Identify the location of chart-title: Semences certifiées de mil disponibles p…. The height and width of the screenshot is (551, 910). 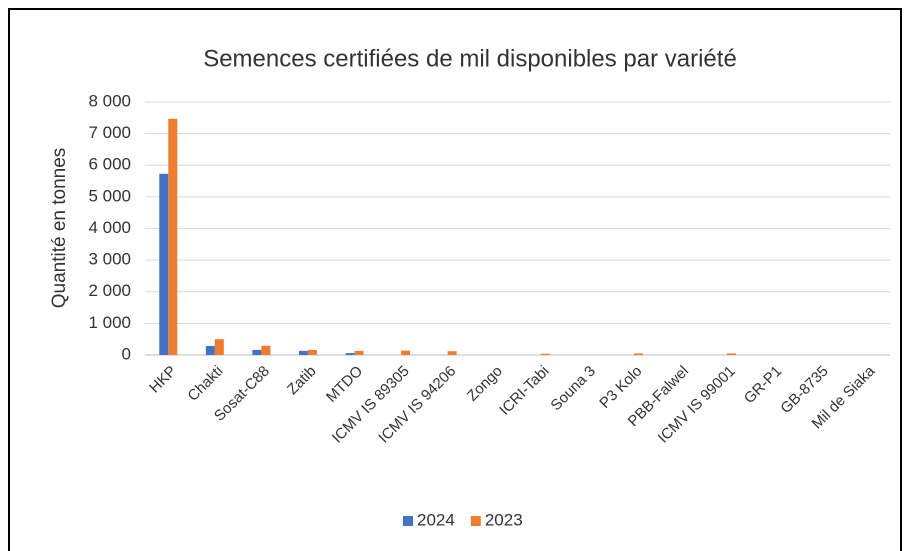
(470, 58).